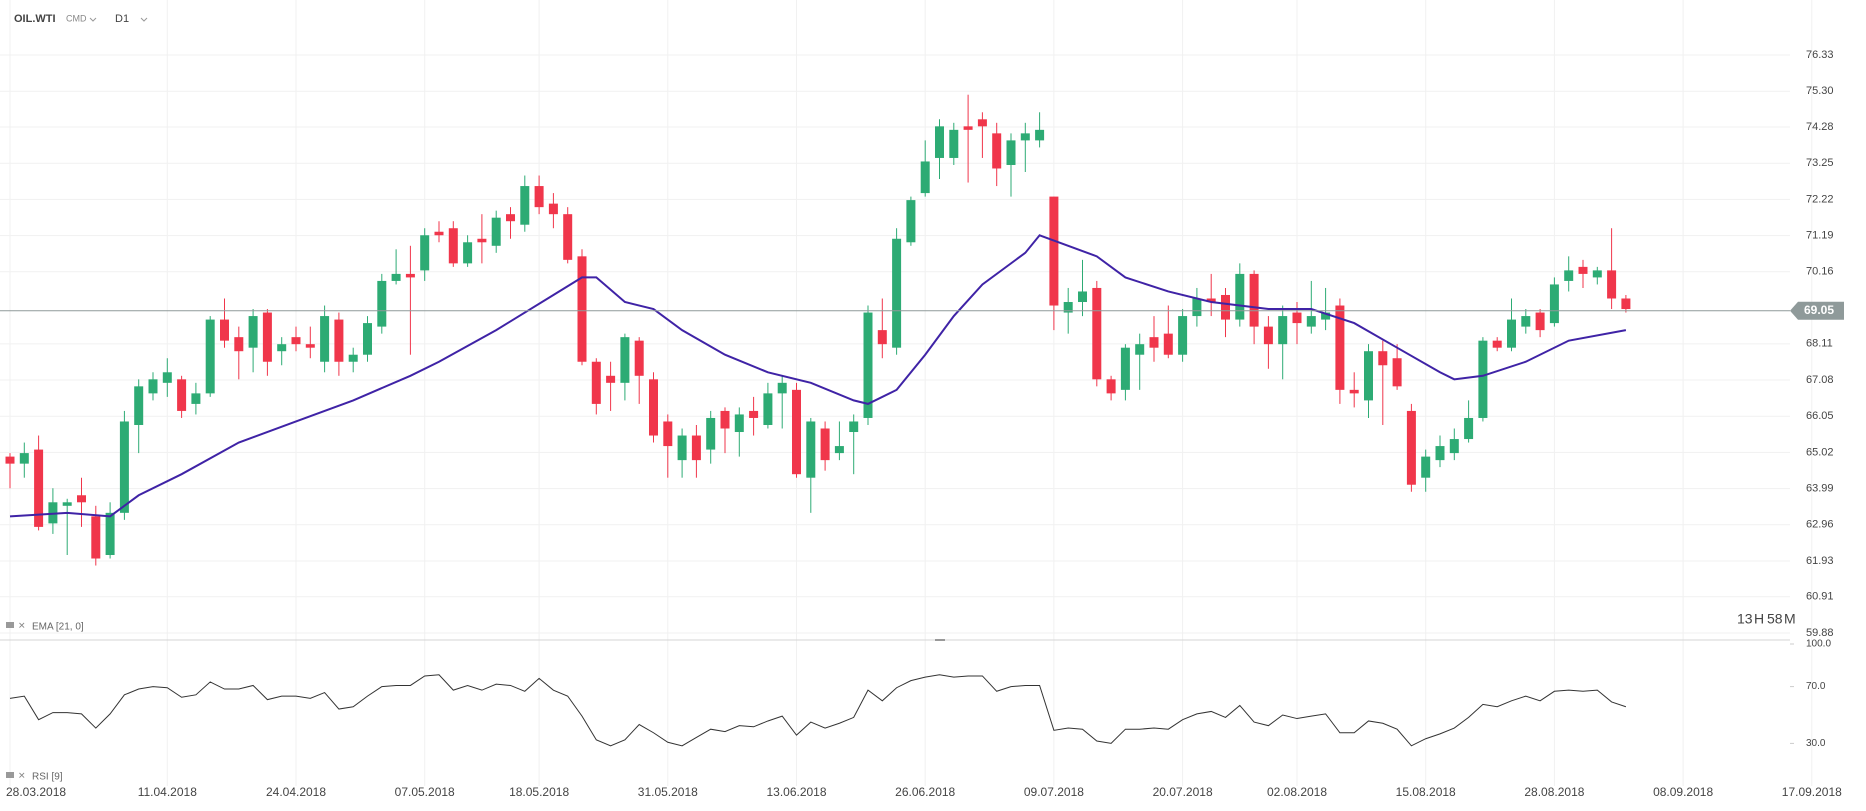 The width and height of the screenshot is (1866, 811). Describe the element at coordinates (1297, 792) in the screenshot. I see `x-tick-label: 02.08.2018` at that location.